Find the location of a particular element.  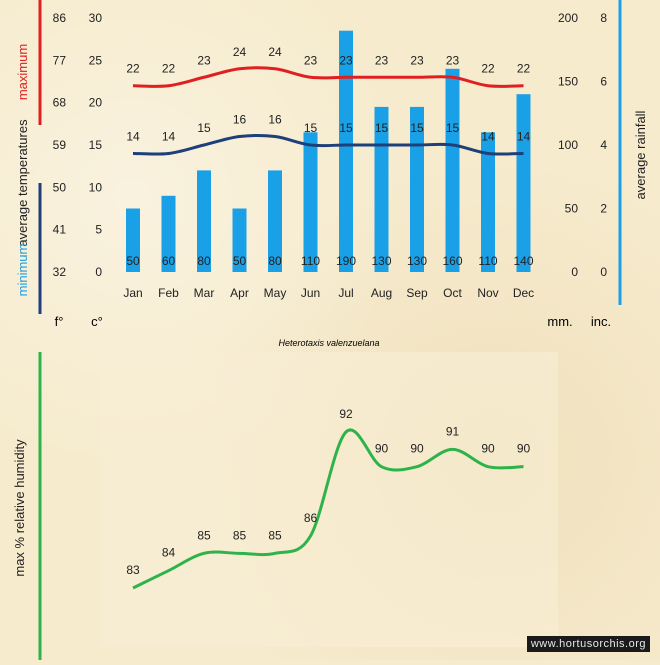

rainfall-value-label: 80 is located at coordinates (204, 261).